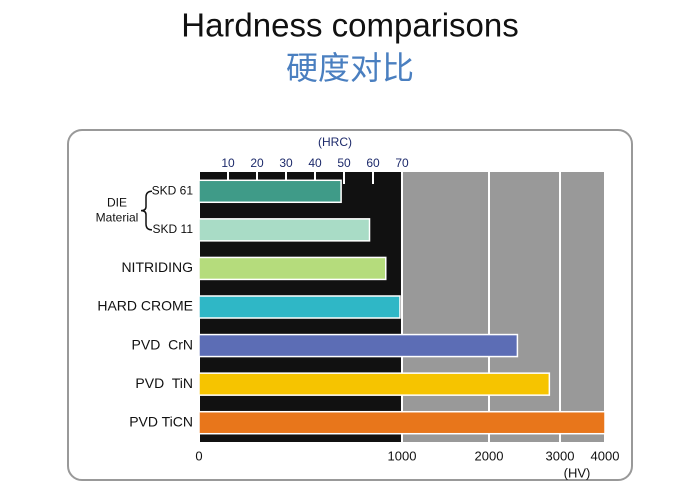  I want to click on x-tick-label: 1000, so click(402, 455).